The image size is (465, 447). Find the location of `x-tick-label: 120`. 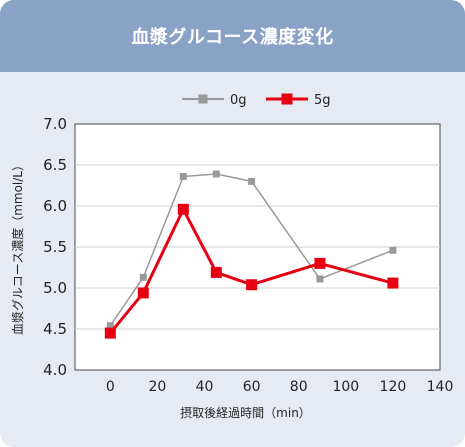

x-tick-label: 120 is located at coordinates (393, 387).